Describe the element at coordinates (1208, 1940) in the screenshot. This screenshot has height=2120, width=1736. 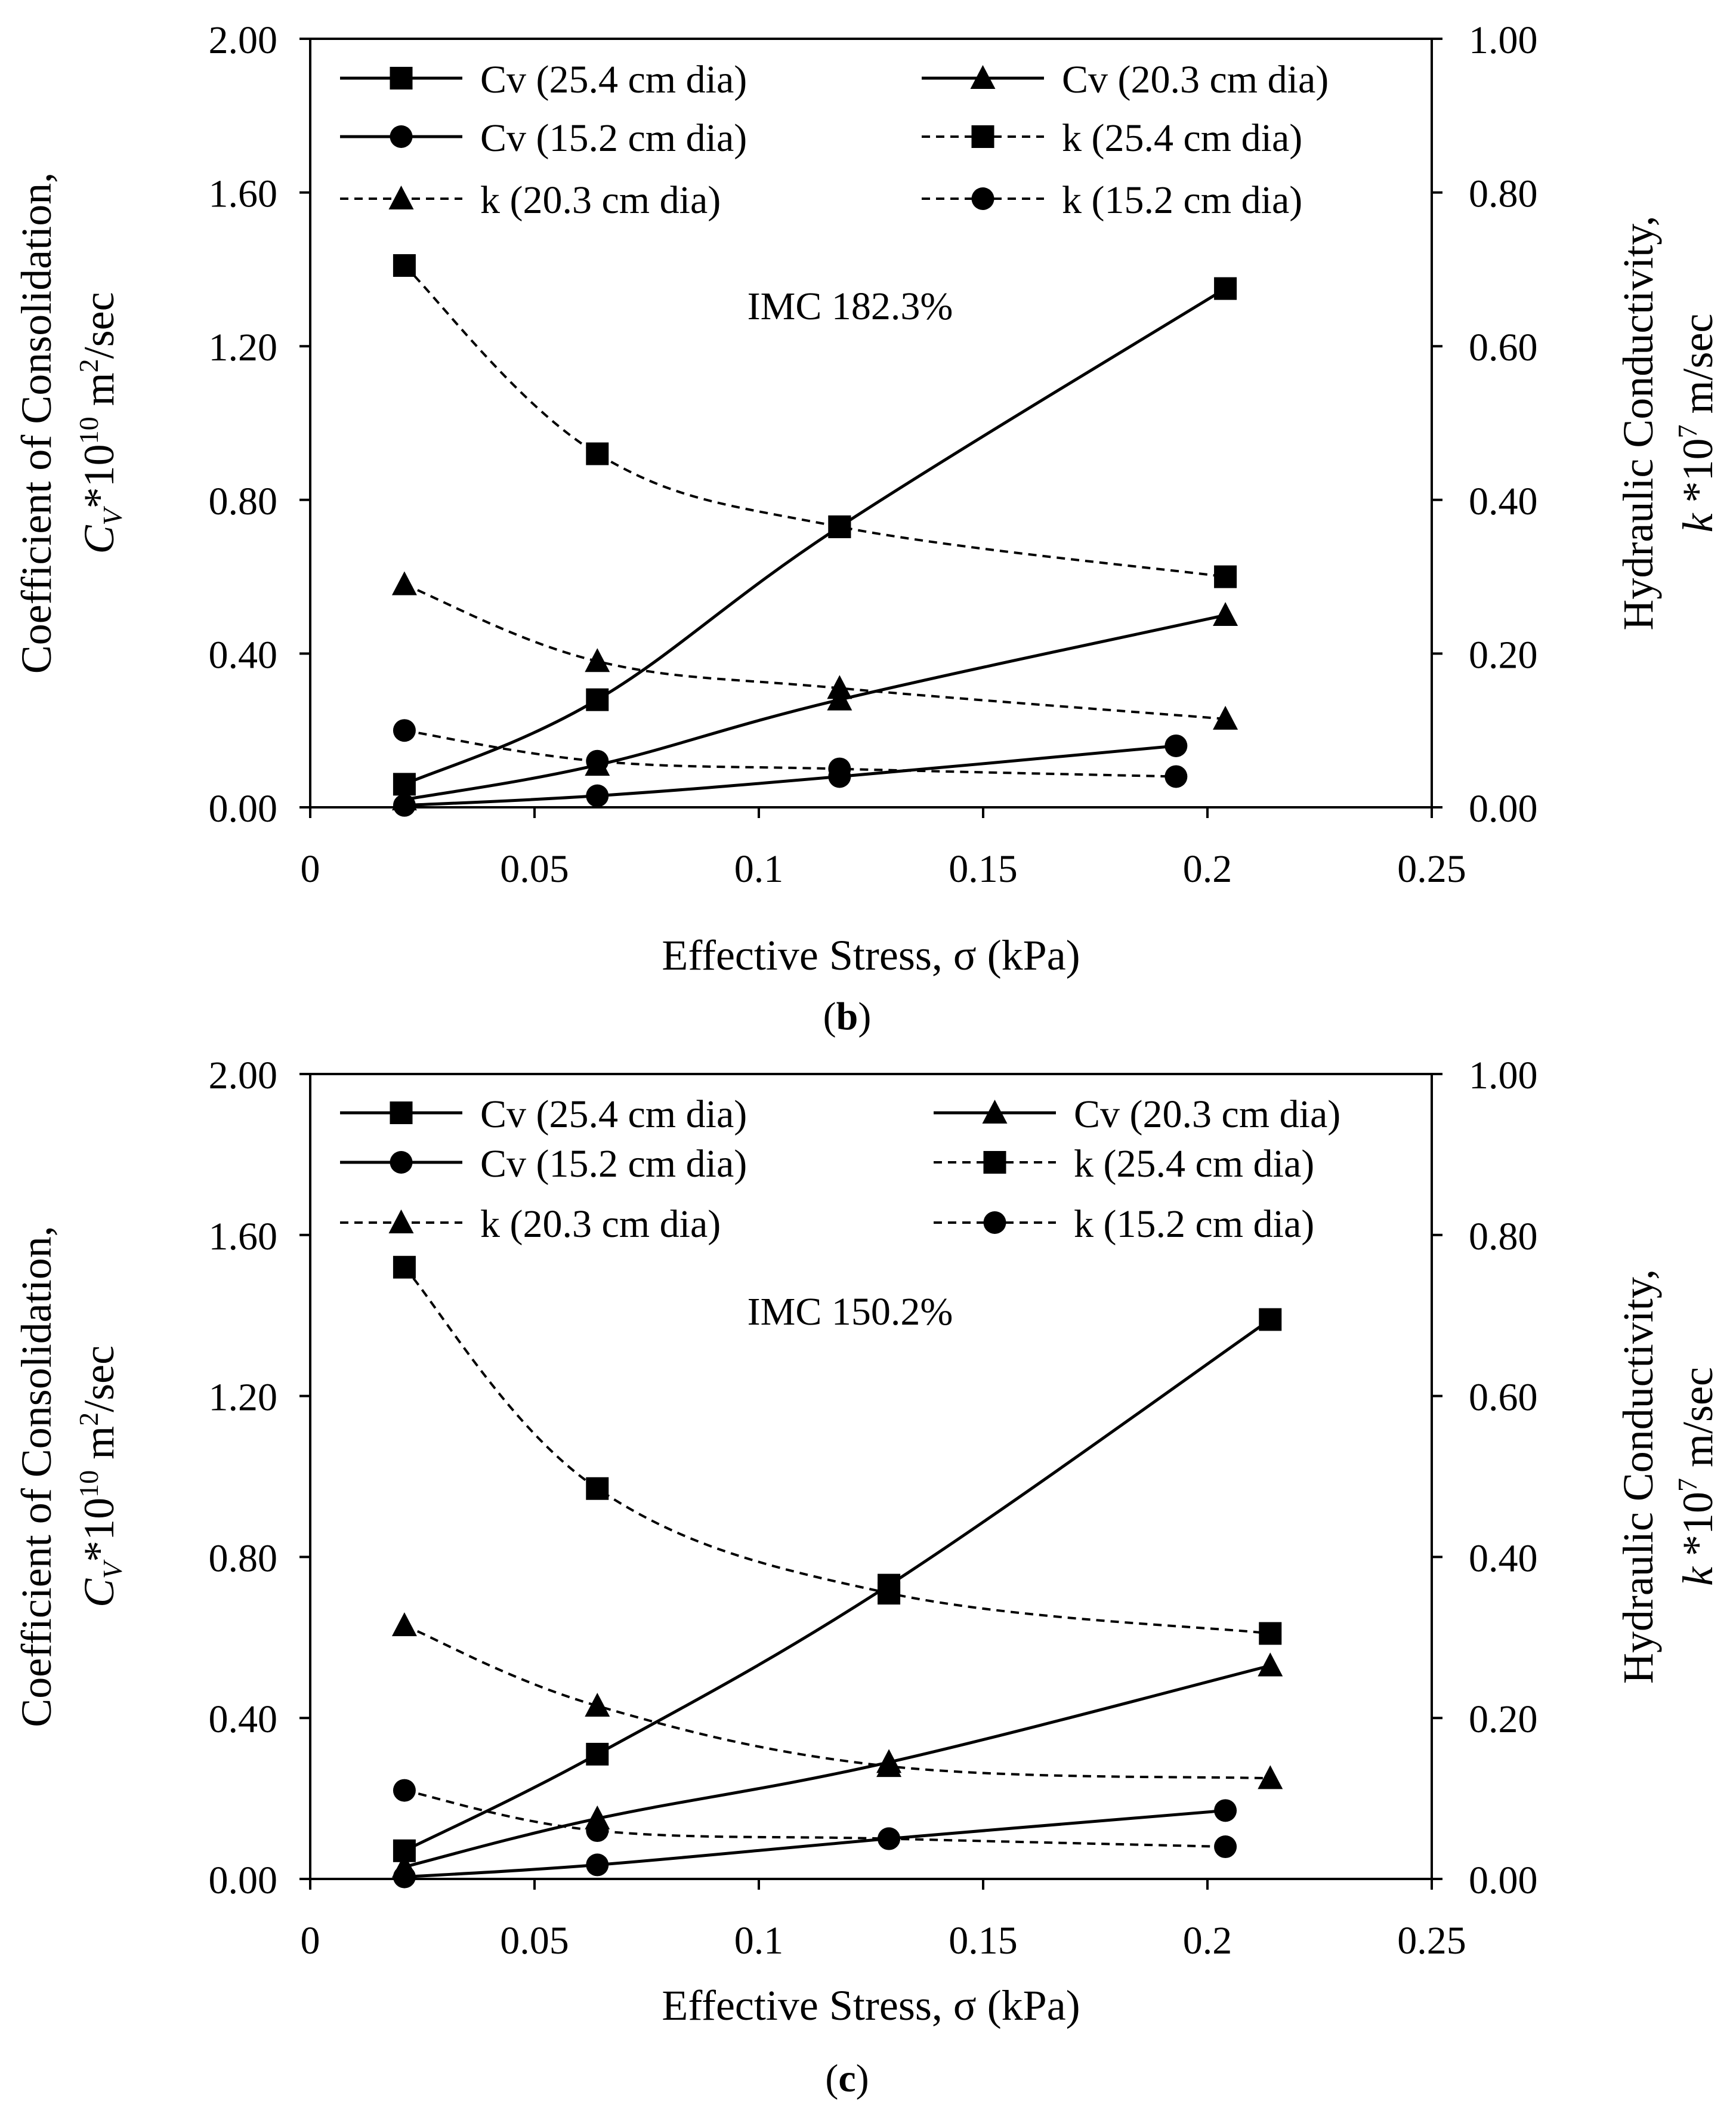
I see `x-tick-label: 0.2` at that location.